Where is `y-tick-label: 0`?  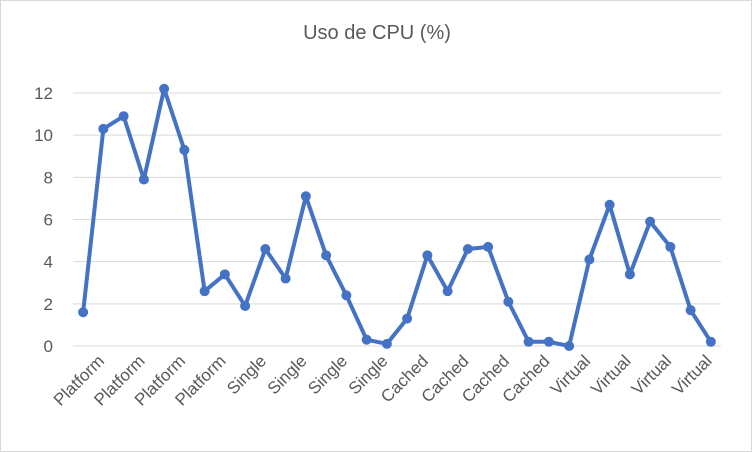
y-tick-label: 0 is located at coordinates (48, 346).